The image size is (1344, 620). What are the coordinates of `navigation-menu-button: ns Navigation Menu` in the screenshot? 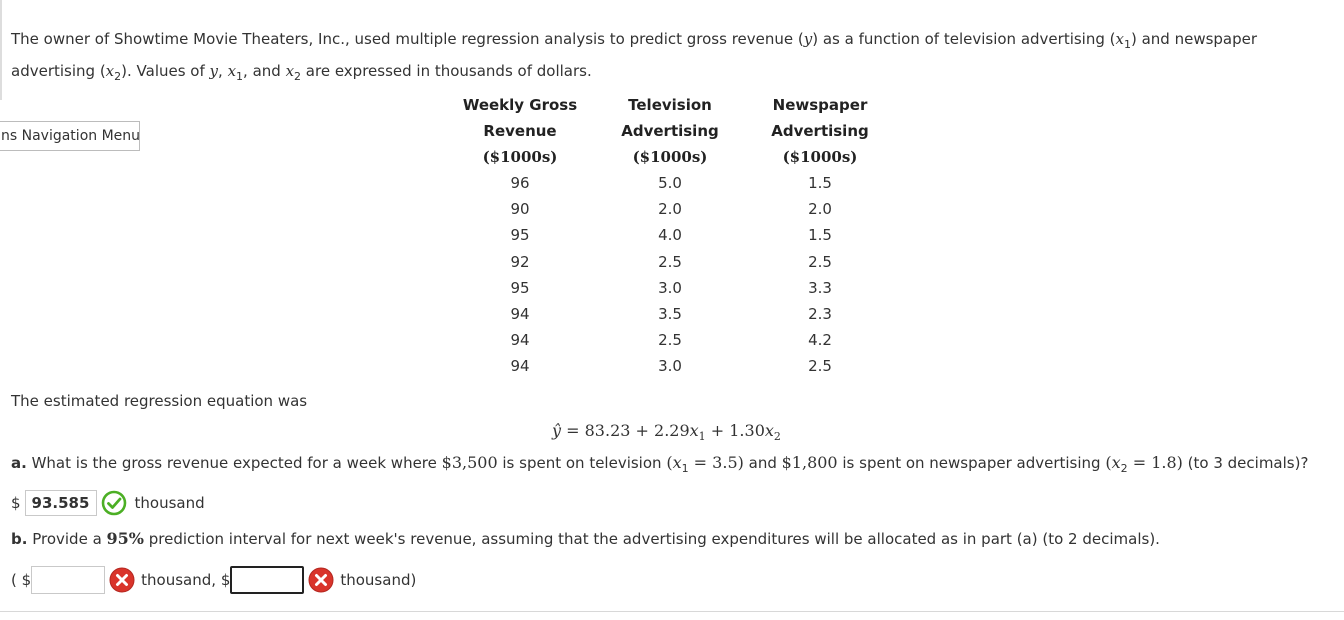 It's located at (70, 136).